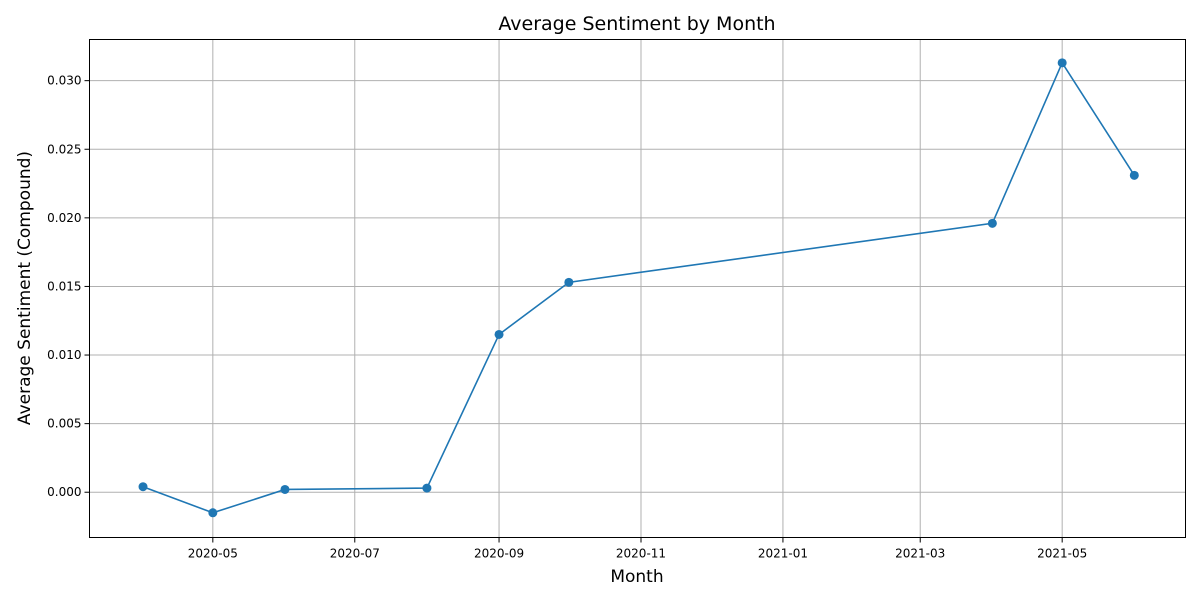 The image size is (1200, 600). What do you see at coordinates (636, 24) in the screenshot?
I see `chart-title: Average Sentiment by Month` at bounding box center [636, 24].